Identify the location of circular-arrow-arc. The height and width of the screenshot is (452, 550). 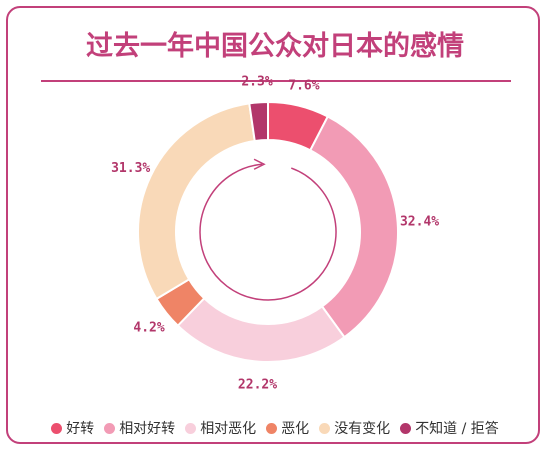
(268, 232).